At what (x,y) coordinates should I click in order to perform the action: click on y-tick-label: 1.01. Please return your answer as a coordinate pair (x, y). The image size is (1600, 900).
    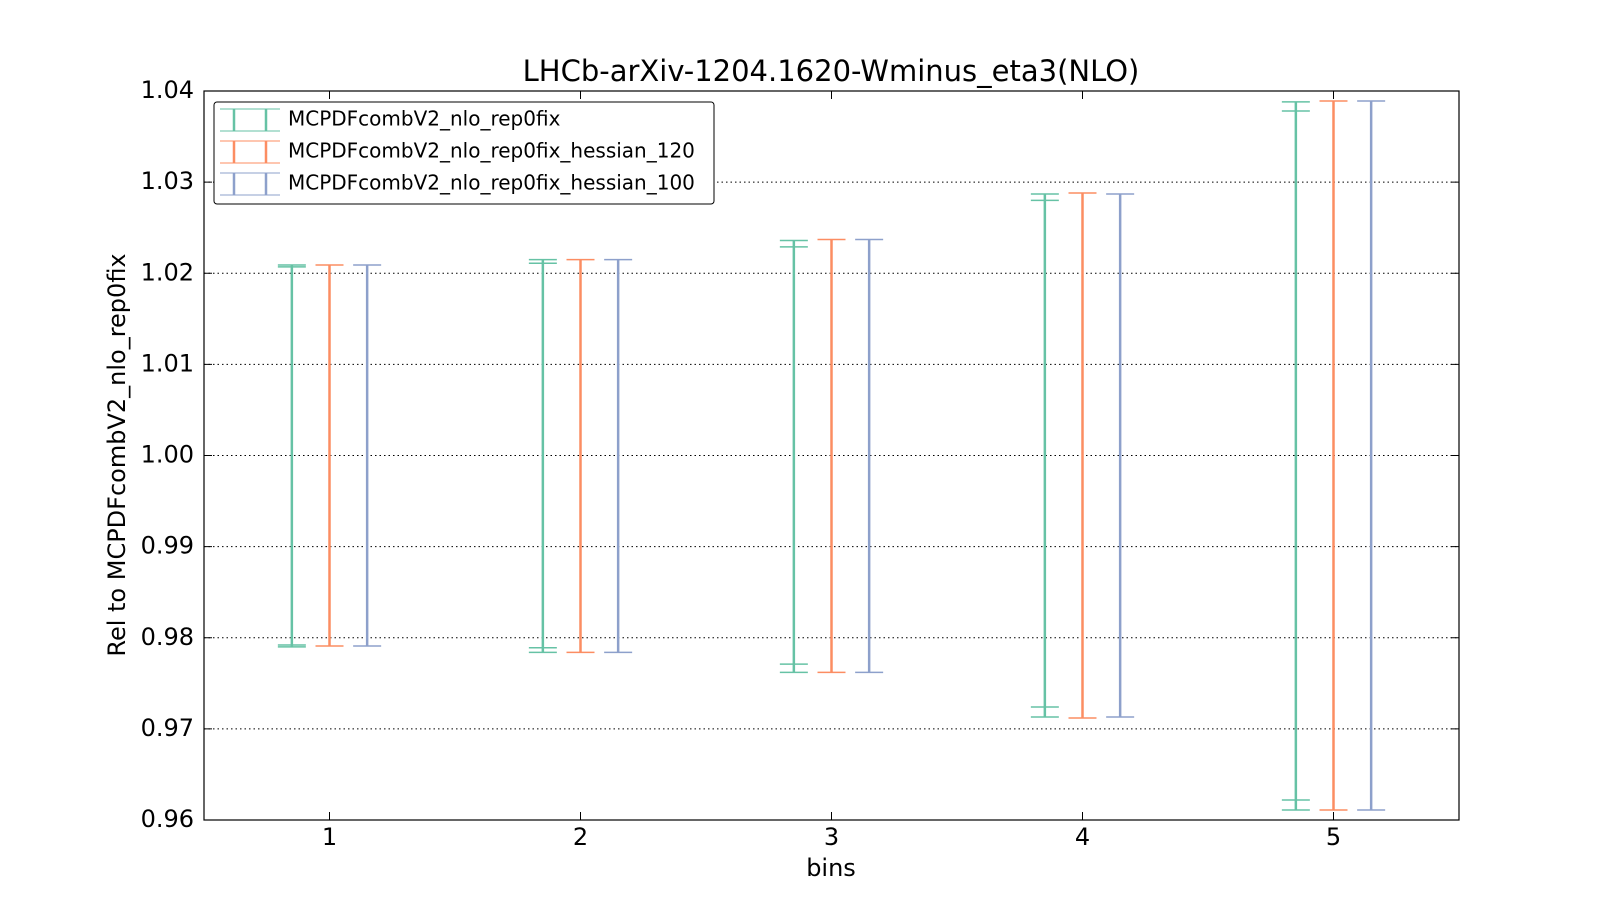
    Looking at the image, I should click on (167, 363).